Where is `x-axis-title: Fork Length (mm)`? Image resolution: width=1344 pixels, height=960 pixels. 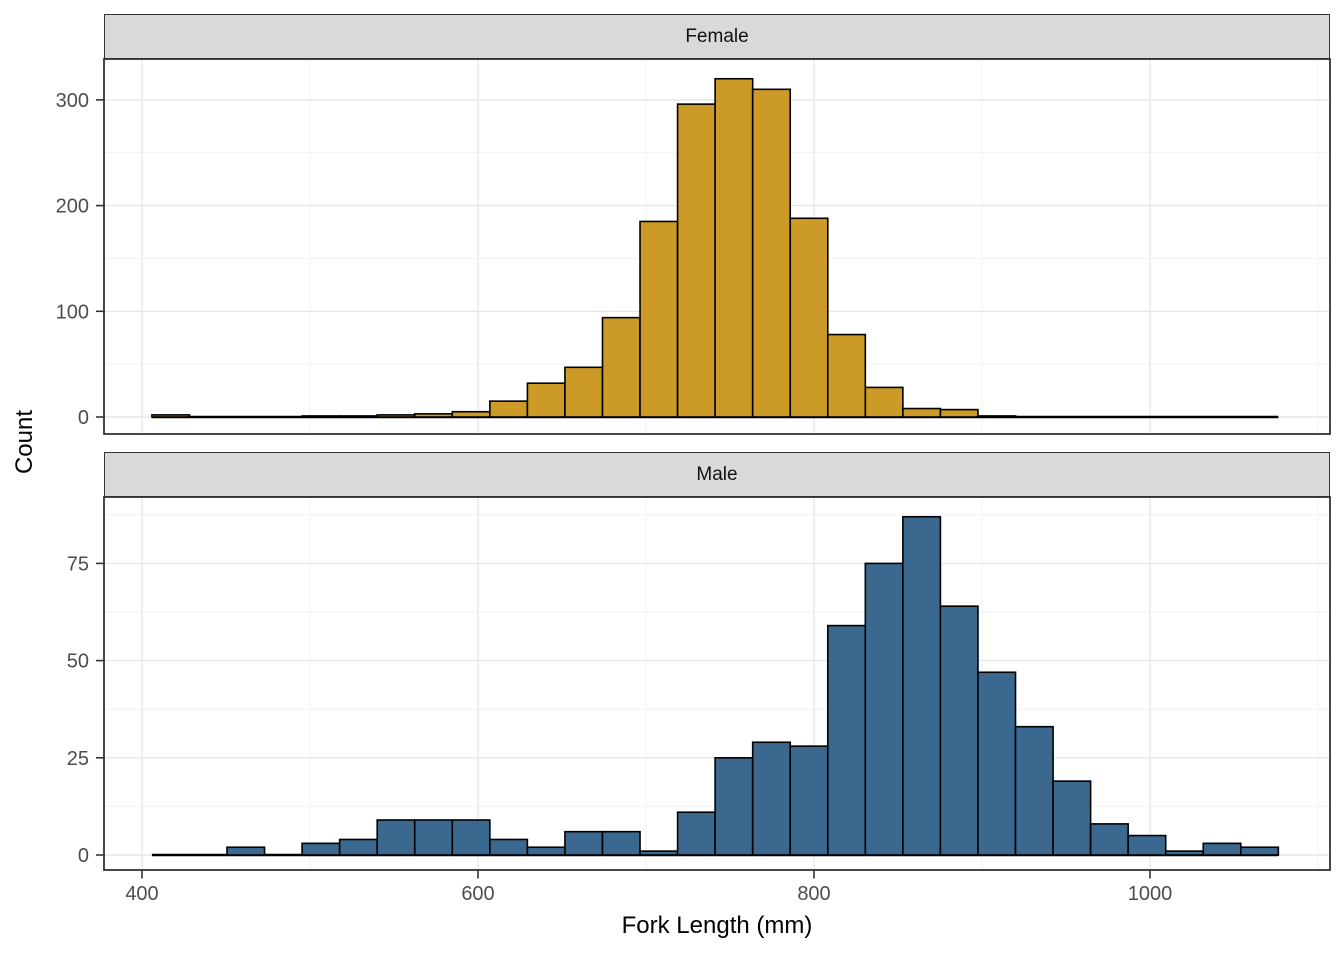 x-axis-title: Fork Length (mm) is located at coordinates (717, 925).